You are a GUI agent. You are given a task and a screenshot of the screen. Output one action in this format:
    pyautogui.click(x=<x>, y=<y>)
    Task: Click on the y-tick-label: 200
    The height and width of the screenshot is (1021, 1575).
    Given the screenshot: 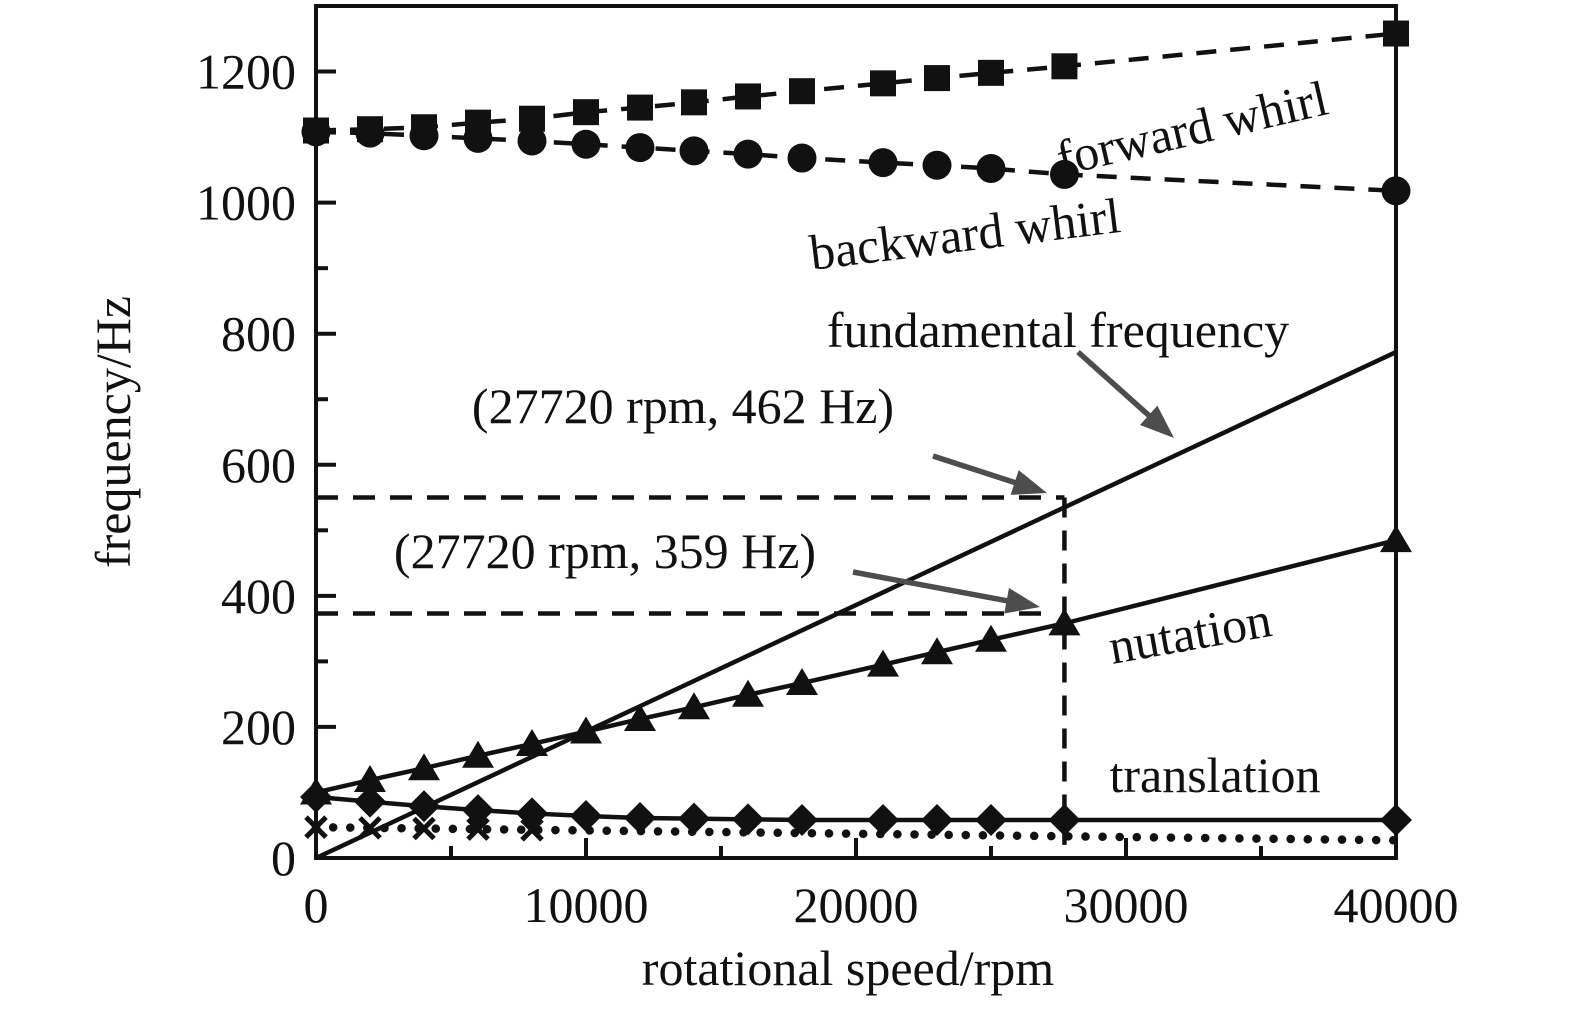 What is the action you would take?
    pyautogui.click(x=258, y=727)
    